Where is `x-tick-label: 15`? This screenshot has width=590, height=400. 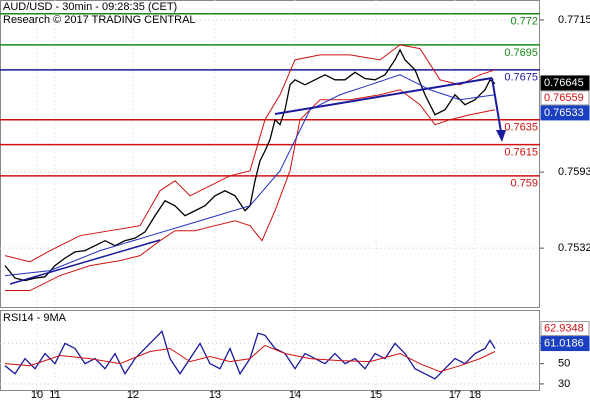
x-tick-label: 15 is located at coordinates (376, 394).